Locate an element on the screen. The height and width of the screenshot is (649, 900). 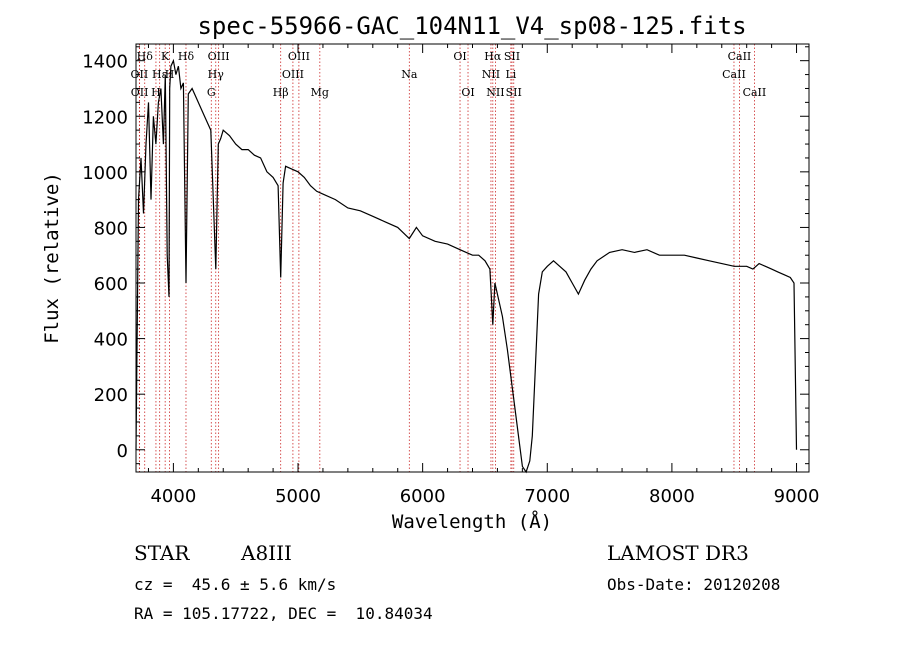
x-tick-label: 7000 is located at coordinates (547, 496).